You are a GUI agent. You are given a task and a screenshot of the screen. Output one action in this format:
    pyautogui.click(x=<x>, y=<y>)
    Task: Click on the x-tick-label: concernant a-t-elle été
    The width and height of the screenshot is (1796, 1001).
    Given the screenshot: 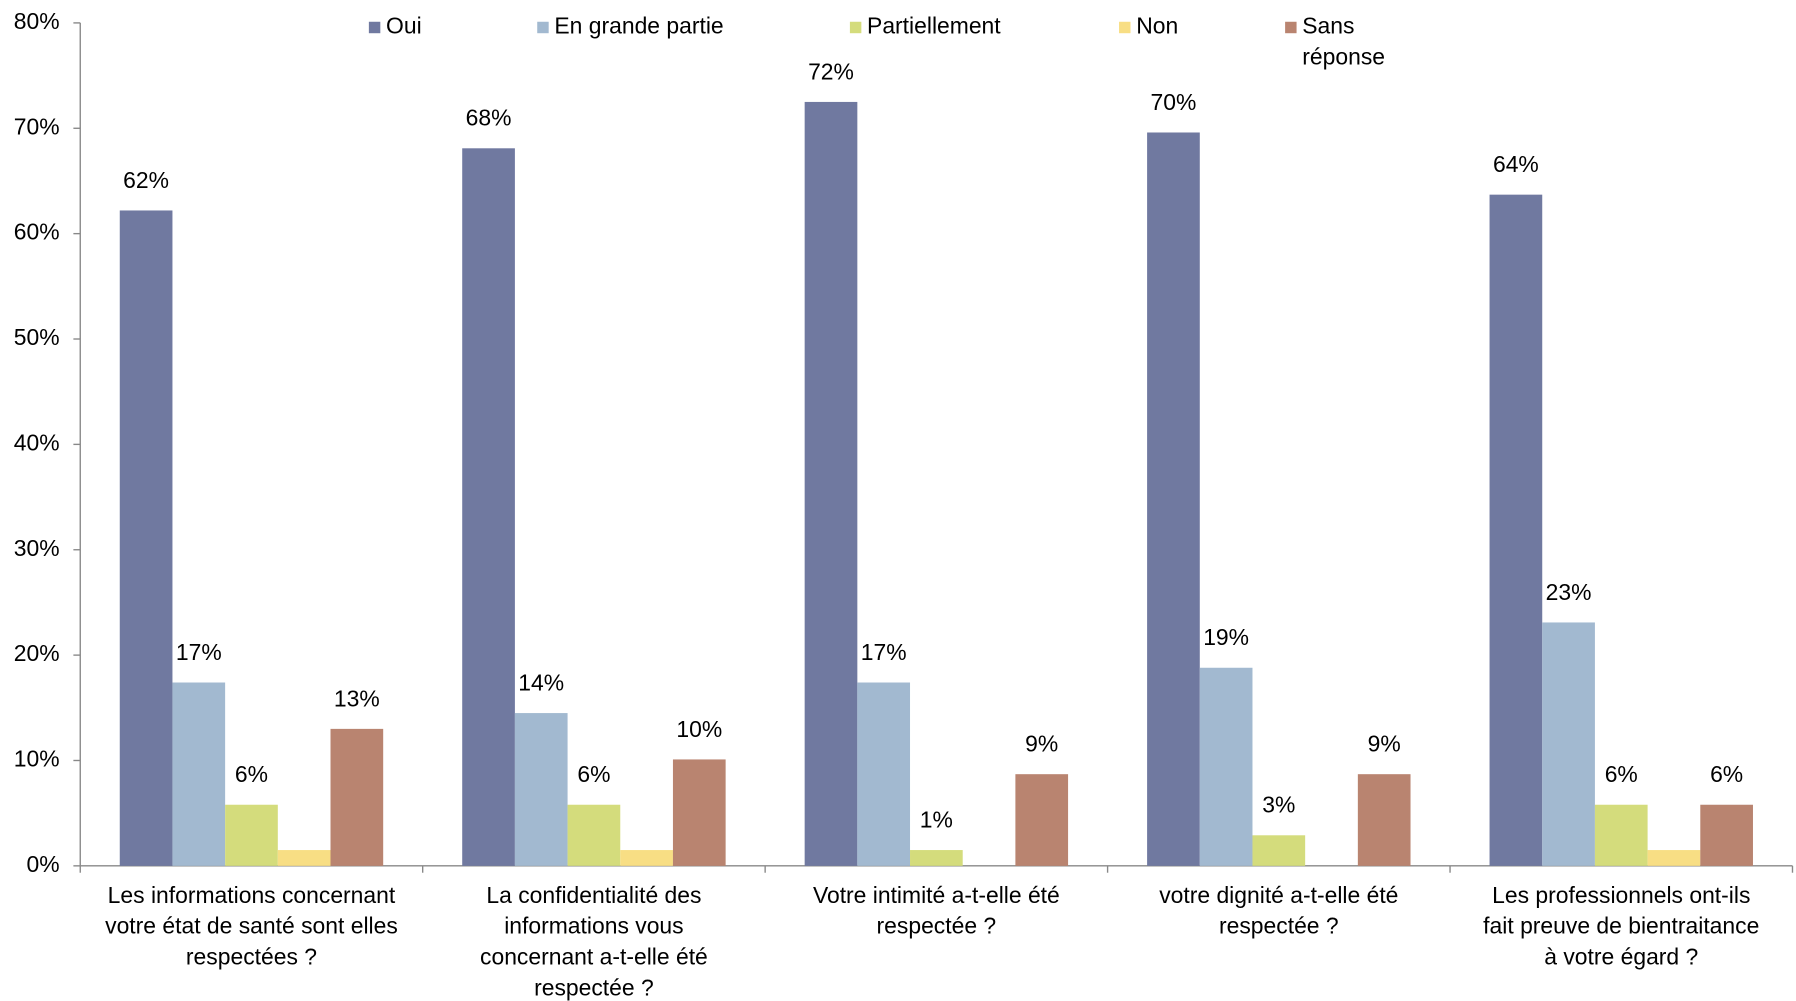 What is the action you would take?
    pyautogui.click(x=594, y=957)
    